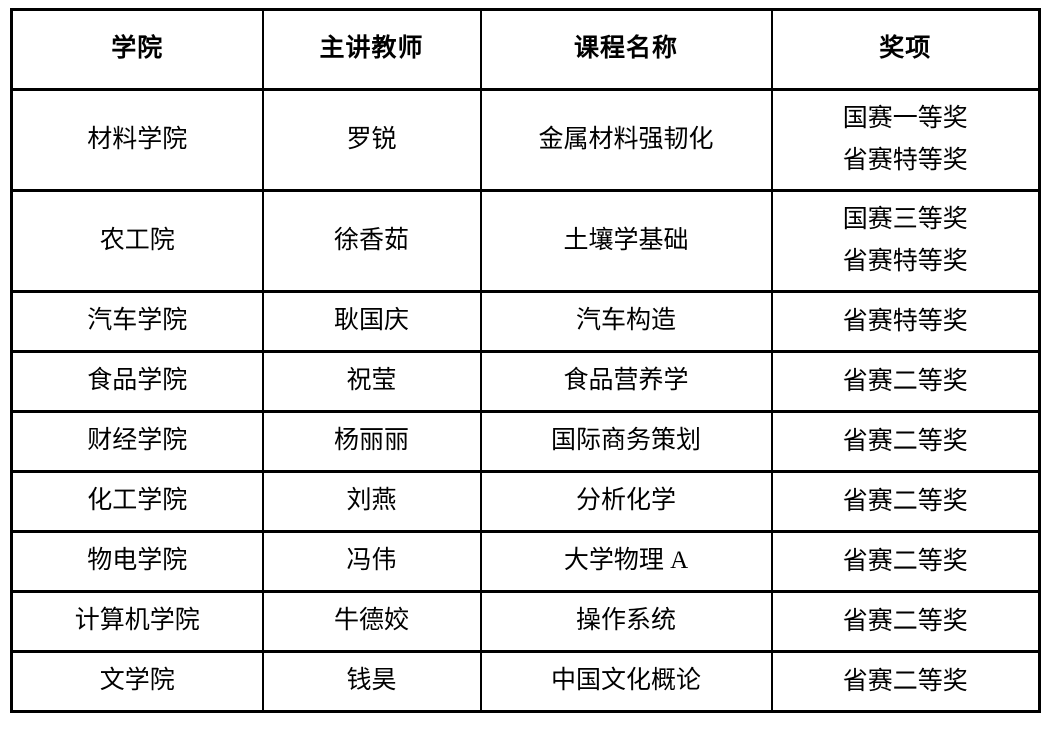 The width and height of the screenshot is (1048, 732). What do you see at coordinates (626, 381) in the screenshot?
I see `course-cell: 食品营养学` at bounding box center [626, 381].